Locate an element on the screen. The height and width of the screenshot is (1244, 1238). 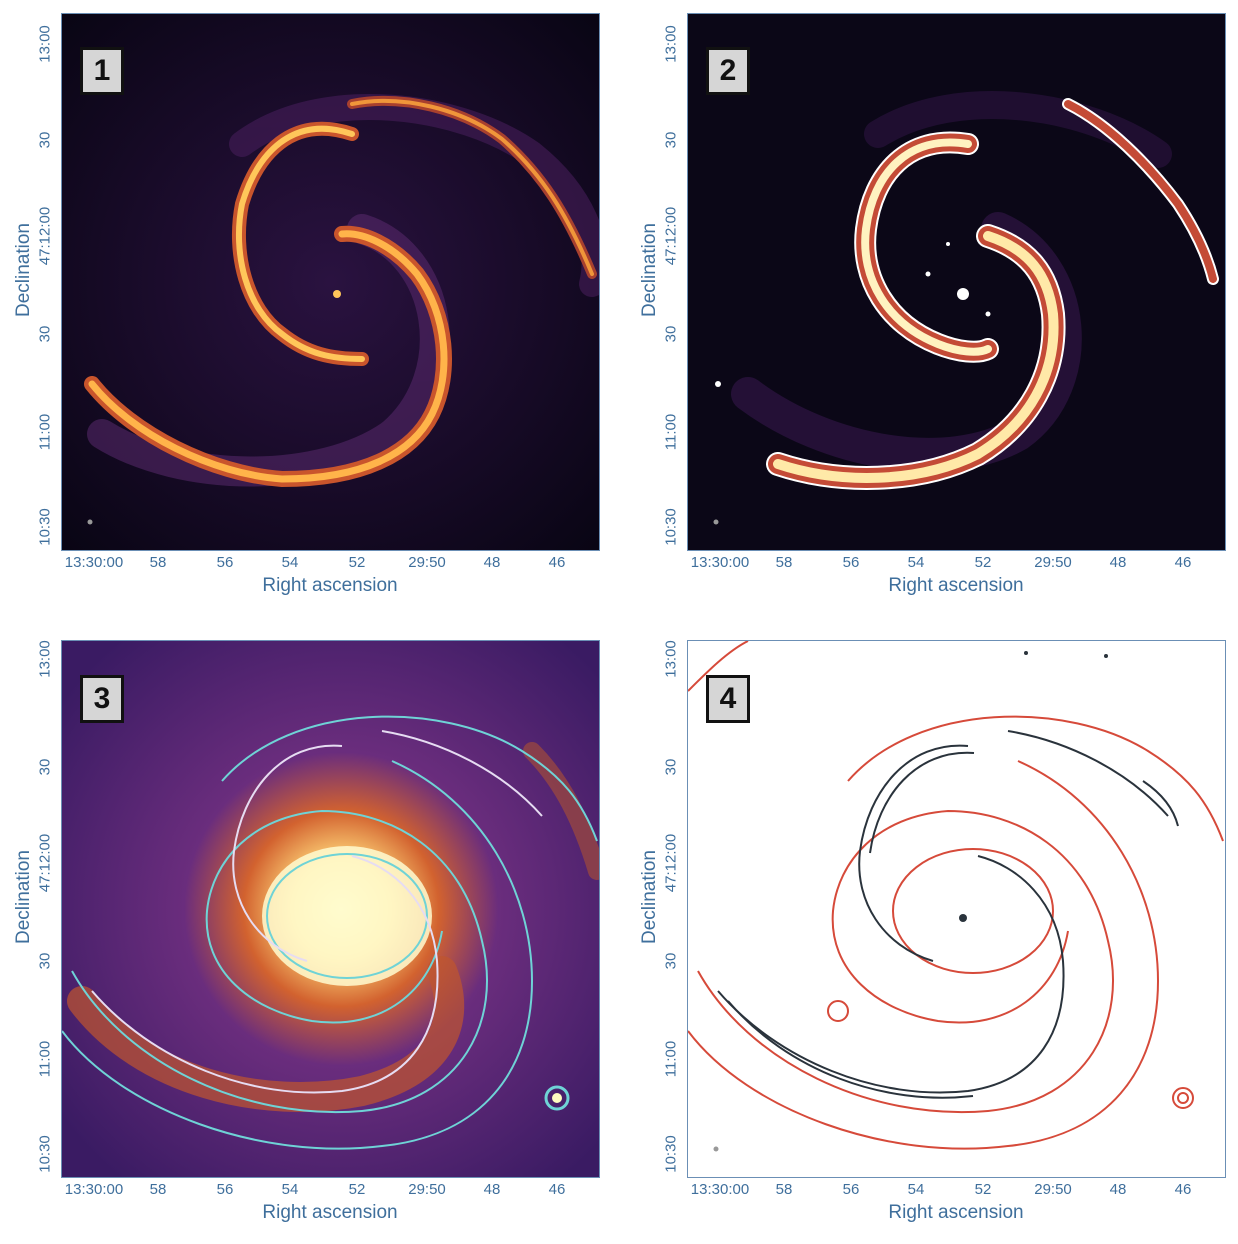
panel-badge: 4 is located at coordinates (728, 699).